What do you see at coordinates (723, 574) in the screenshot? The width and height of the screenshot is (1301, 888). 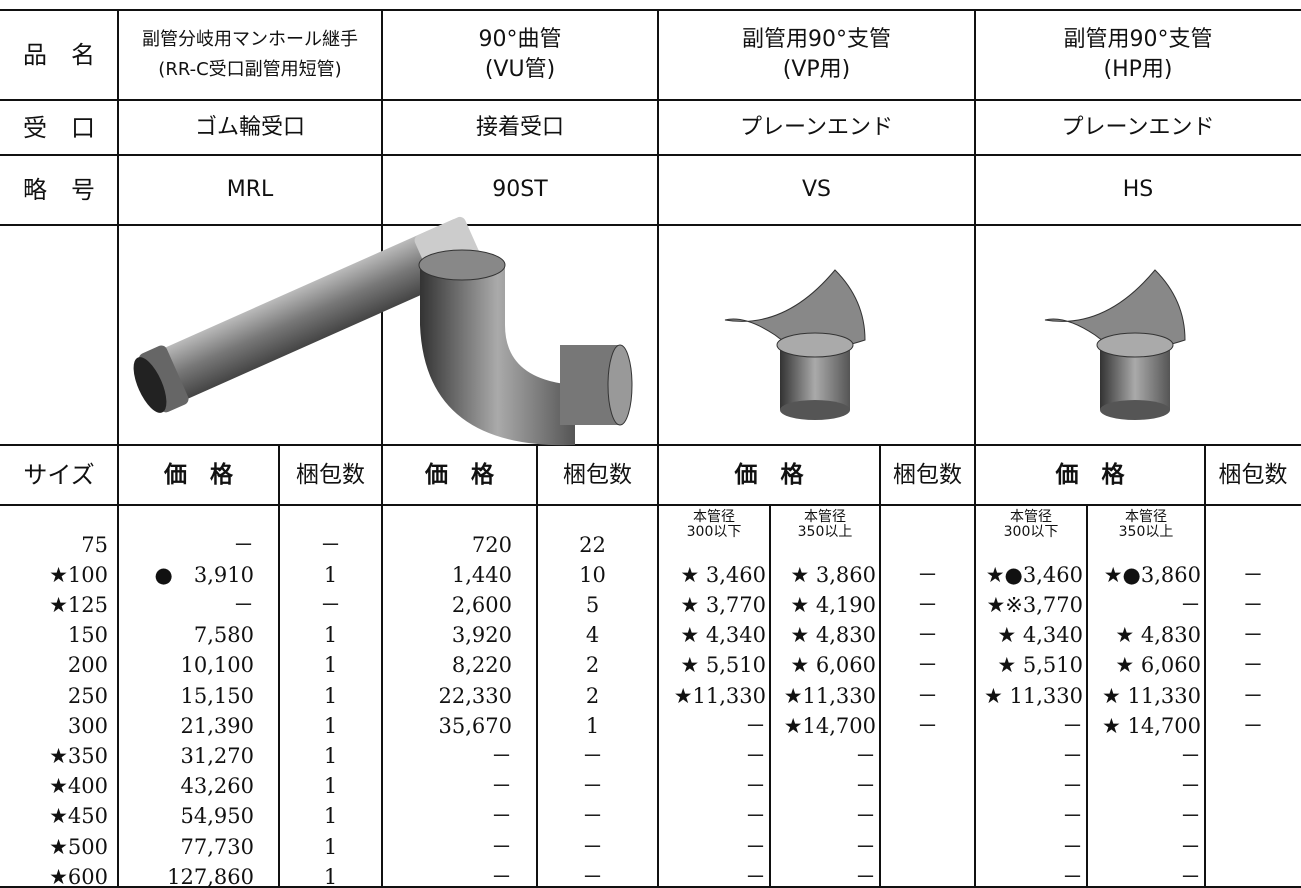 I see `price: ★ 3,460` at bounding box center [723, 574].